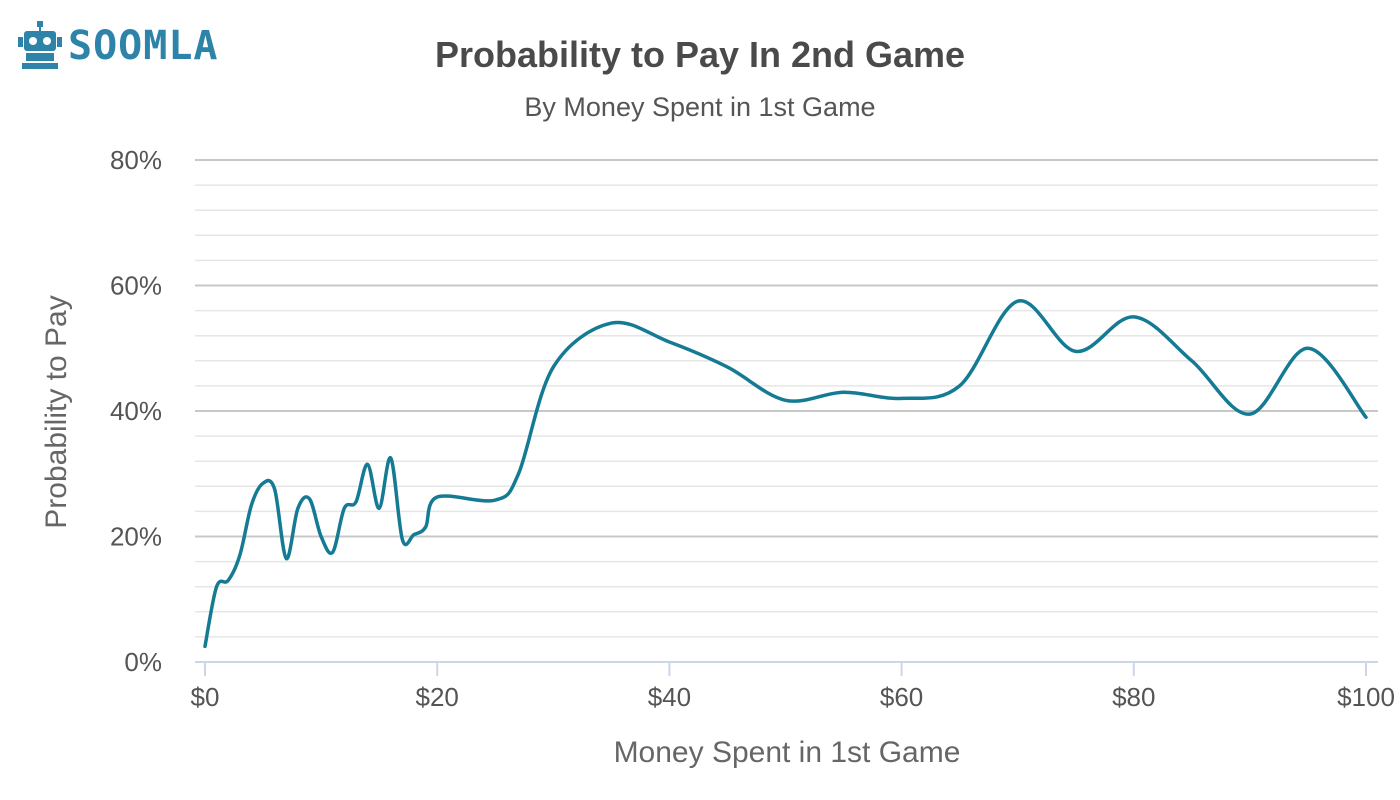 Image resolution: width=1400 pixels, height=800 pixels. Describe the element at coordinates (40, 45) in the screenshot. I see `robot-icon` at that location.